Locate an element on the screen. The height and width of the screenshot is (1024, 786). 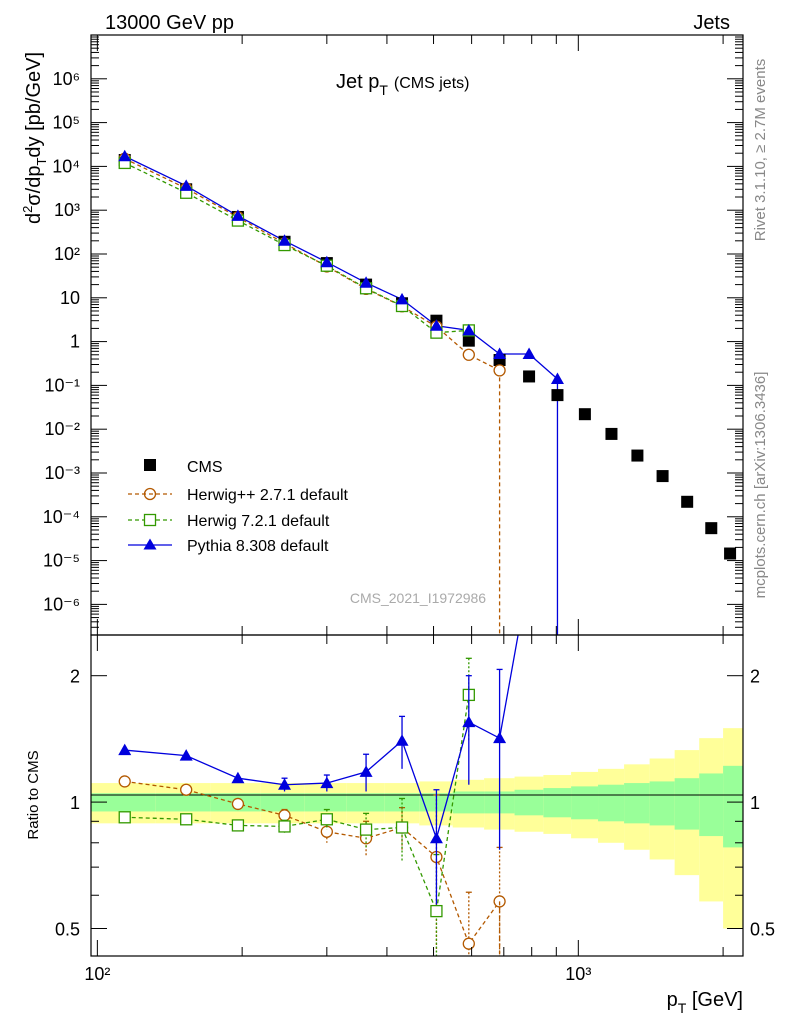
y-tick-label: 10⁵ is located at coordinates (66, 123).